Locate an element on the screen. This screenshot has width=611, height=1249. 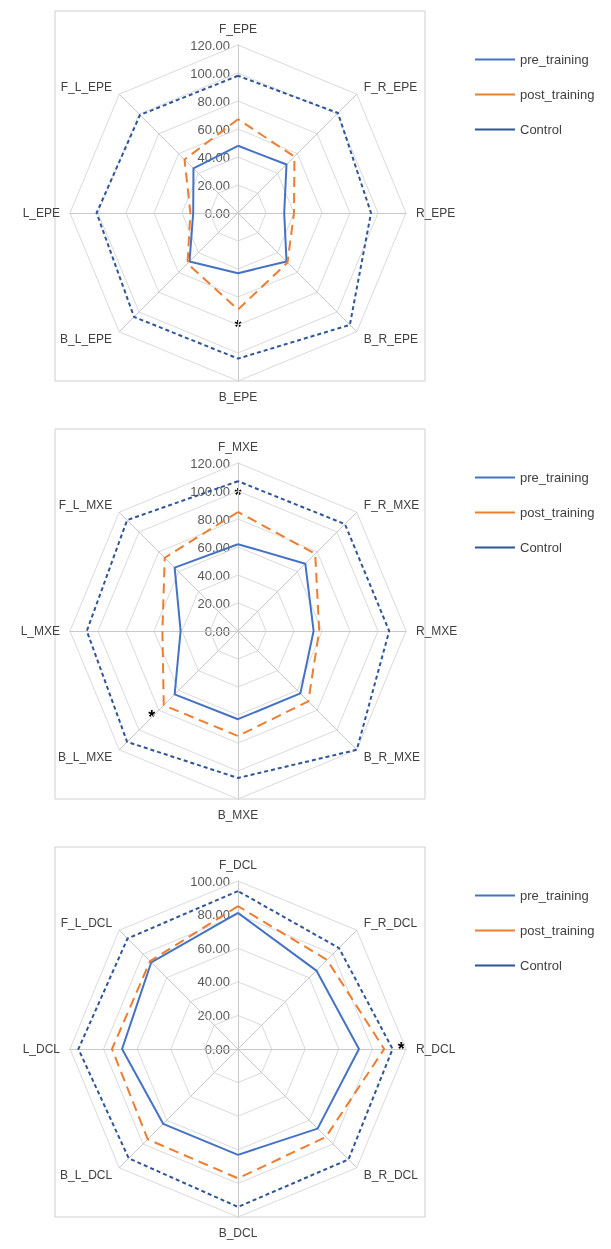
spoke-label: B_EPE is located at coordinates (238, 397).